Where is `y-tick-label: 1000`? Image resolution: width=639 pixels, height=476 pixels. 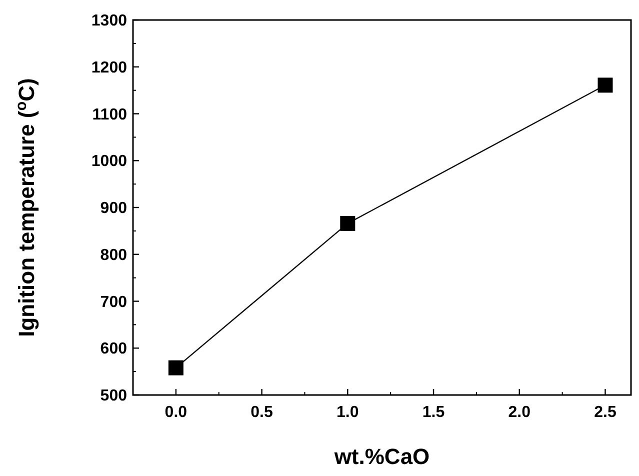 y-tick-label: 1000 is located at coordinates (109, 161).